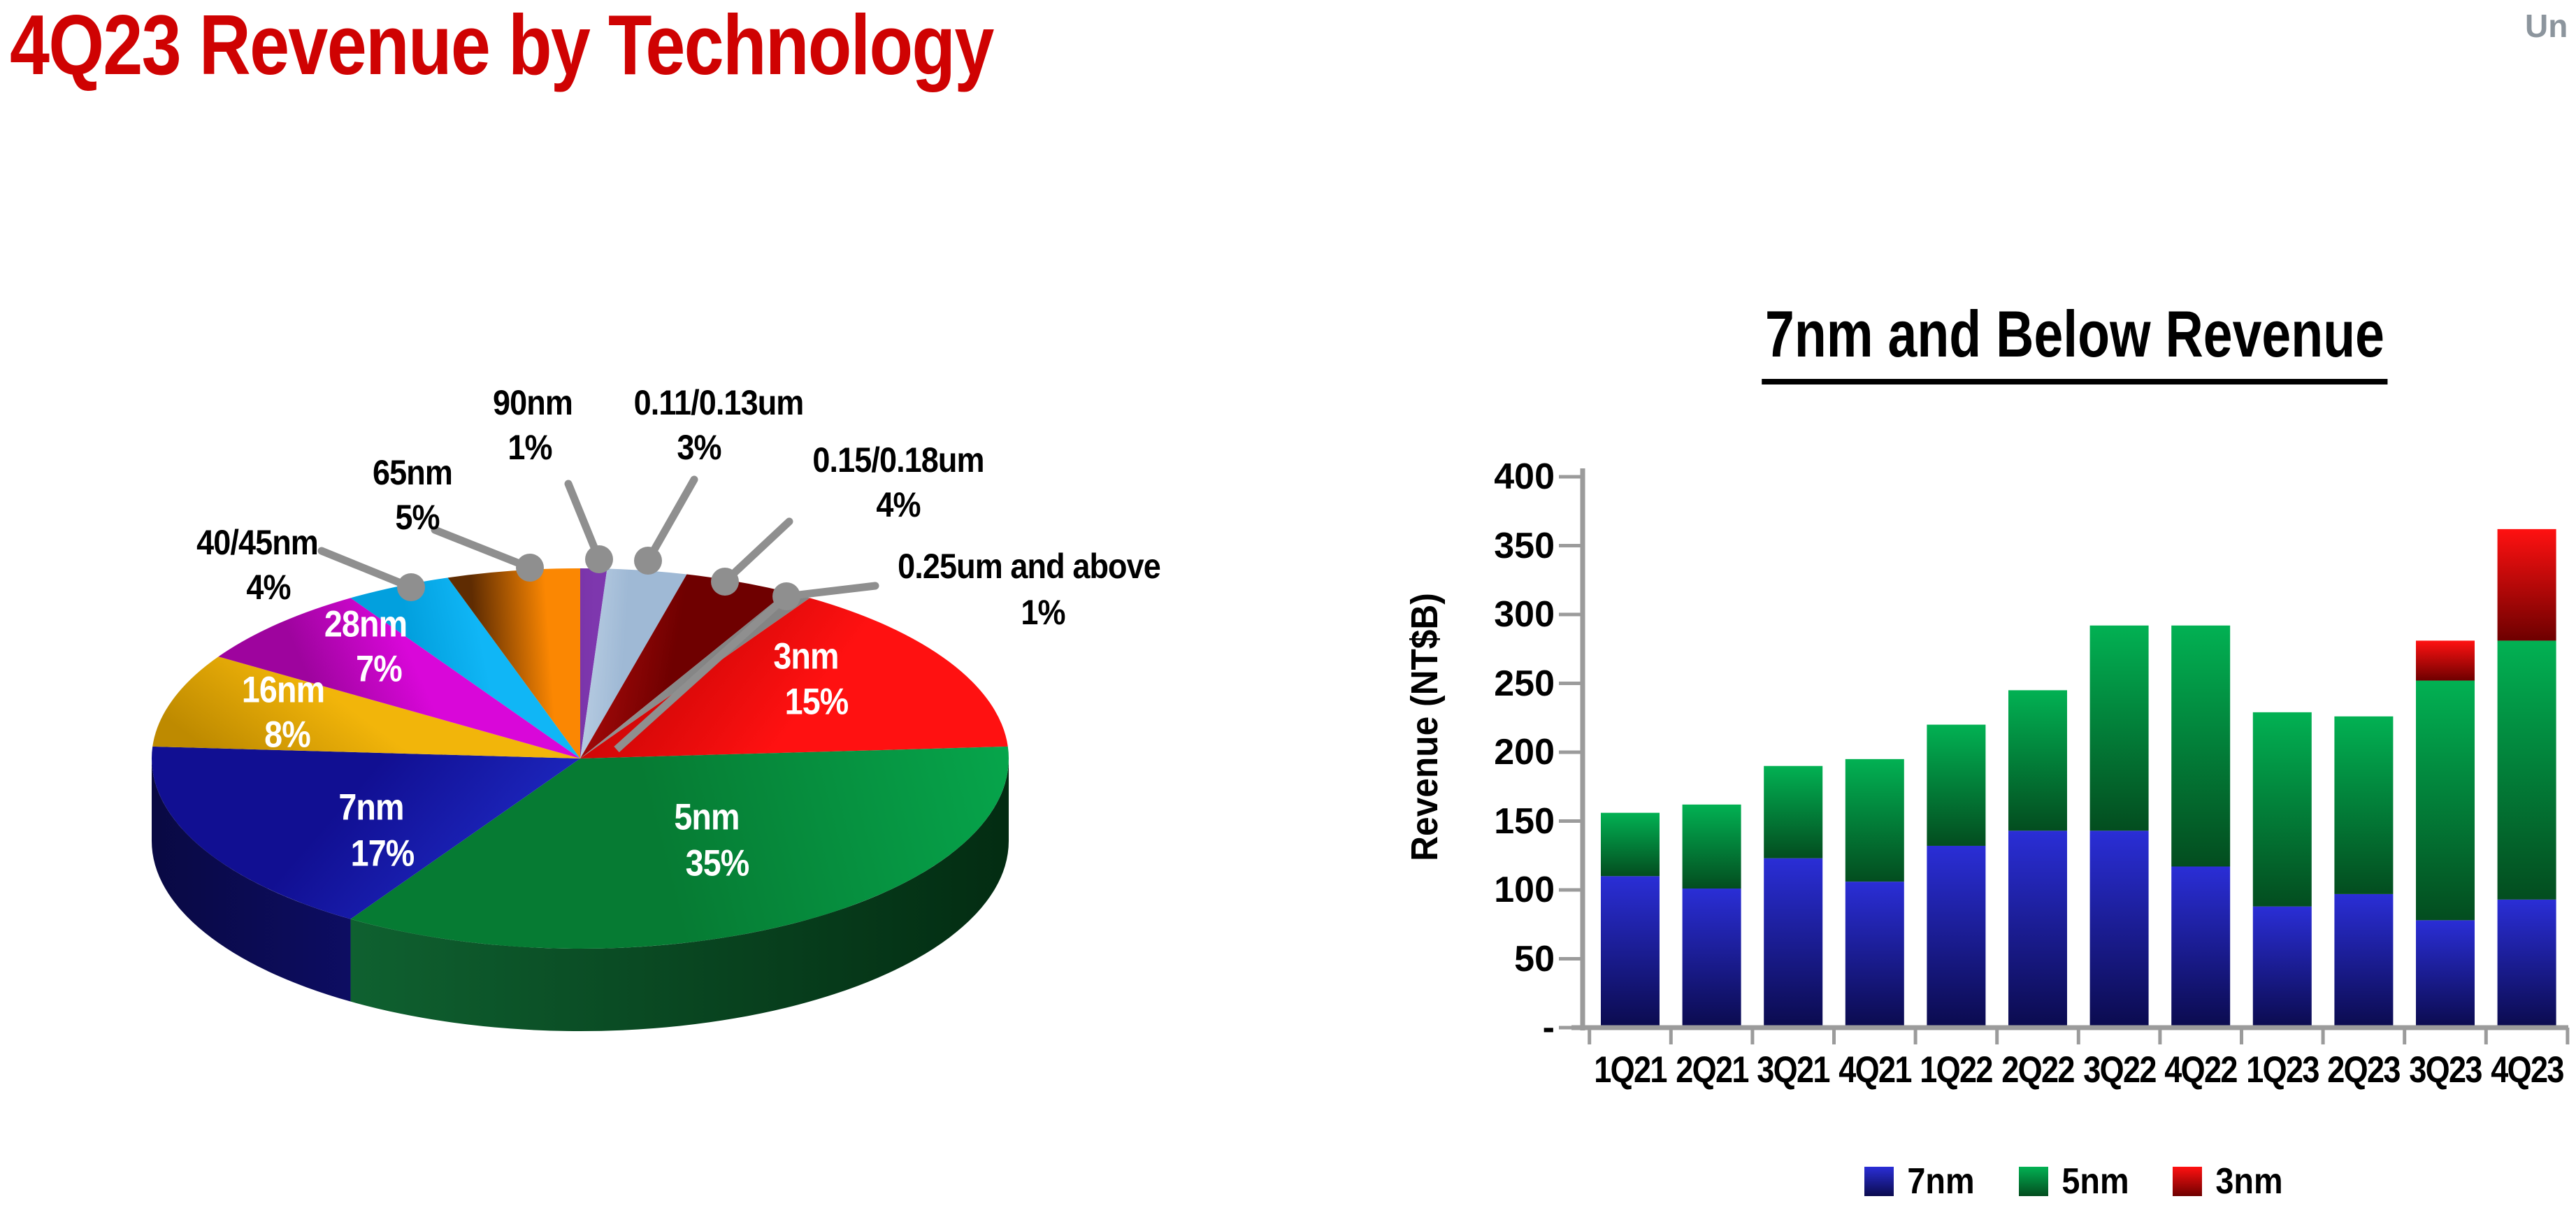 The image size is (2576, 1208). What do you see at coordinates (2282, 967) in the screenshot?
I see `bar-1Q23-7nm` at bounding box center [2282, 967].